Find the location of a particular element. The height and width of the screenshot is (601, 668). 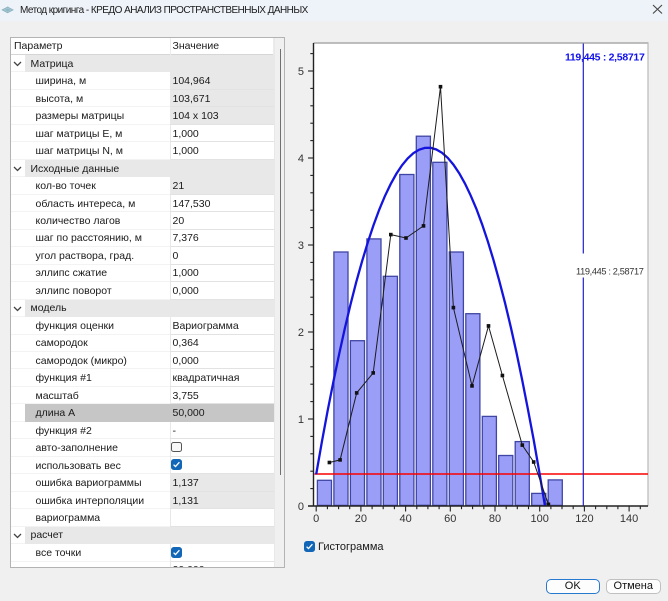

svg-text: 140 is located at coordinates (629, 519).